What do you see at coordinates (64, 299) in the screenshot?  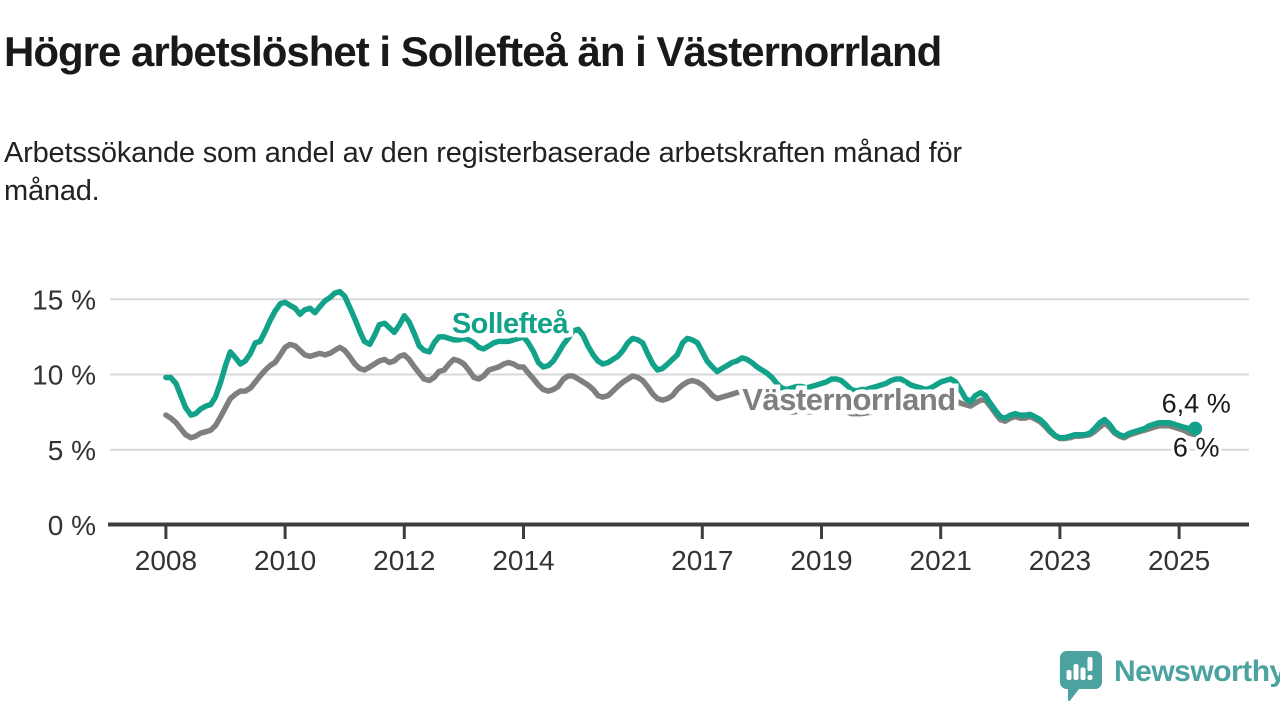 I see `y-tick-label: 15 %` at bounding box center [64, 299].